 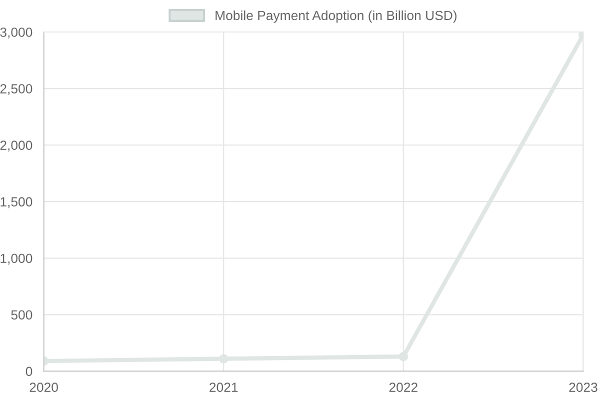 What do you see at coordinates (336, 16) in the screenshot?
I see `legend-label: Mobile Payment Adoption (in Billion USD)` at bounding box center [336, 16].